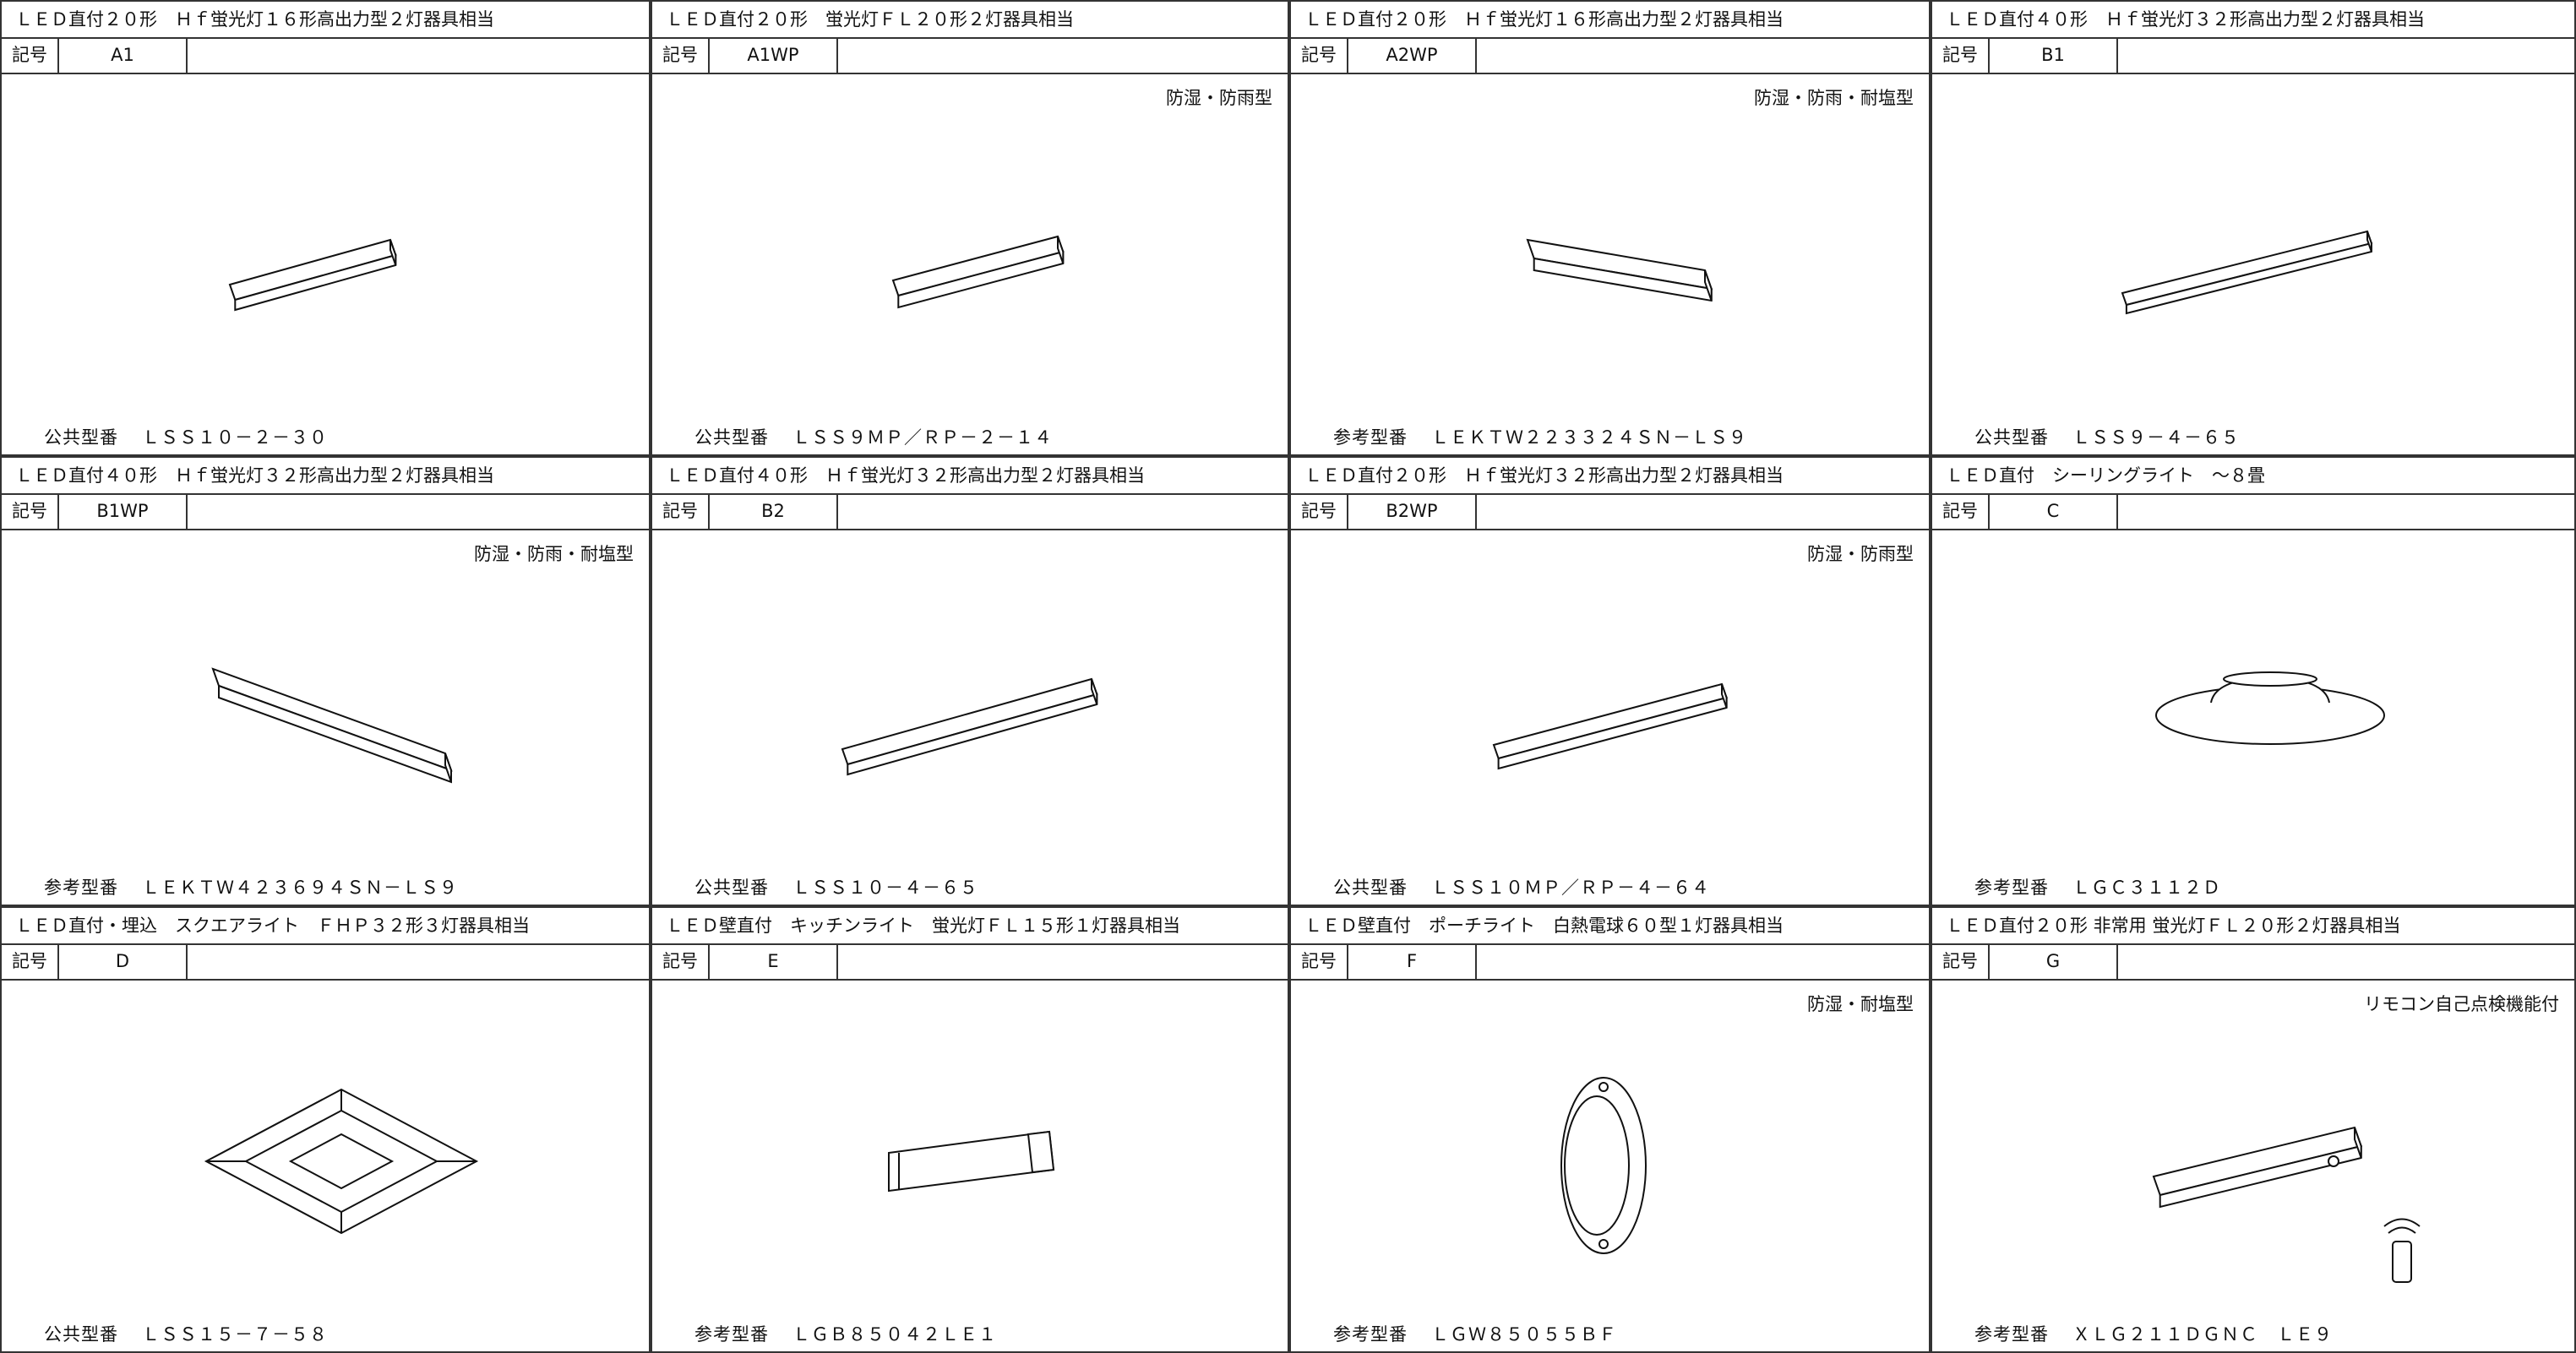 The height and width of the screenshot is (1353, 2576). Describe the element at coordinates (235, 437) in the screenshot. I see `model-value: ＬＳＳ１０－２－３０` at that location.